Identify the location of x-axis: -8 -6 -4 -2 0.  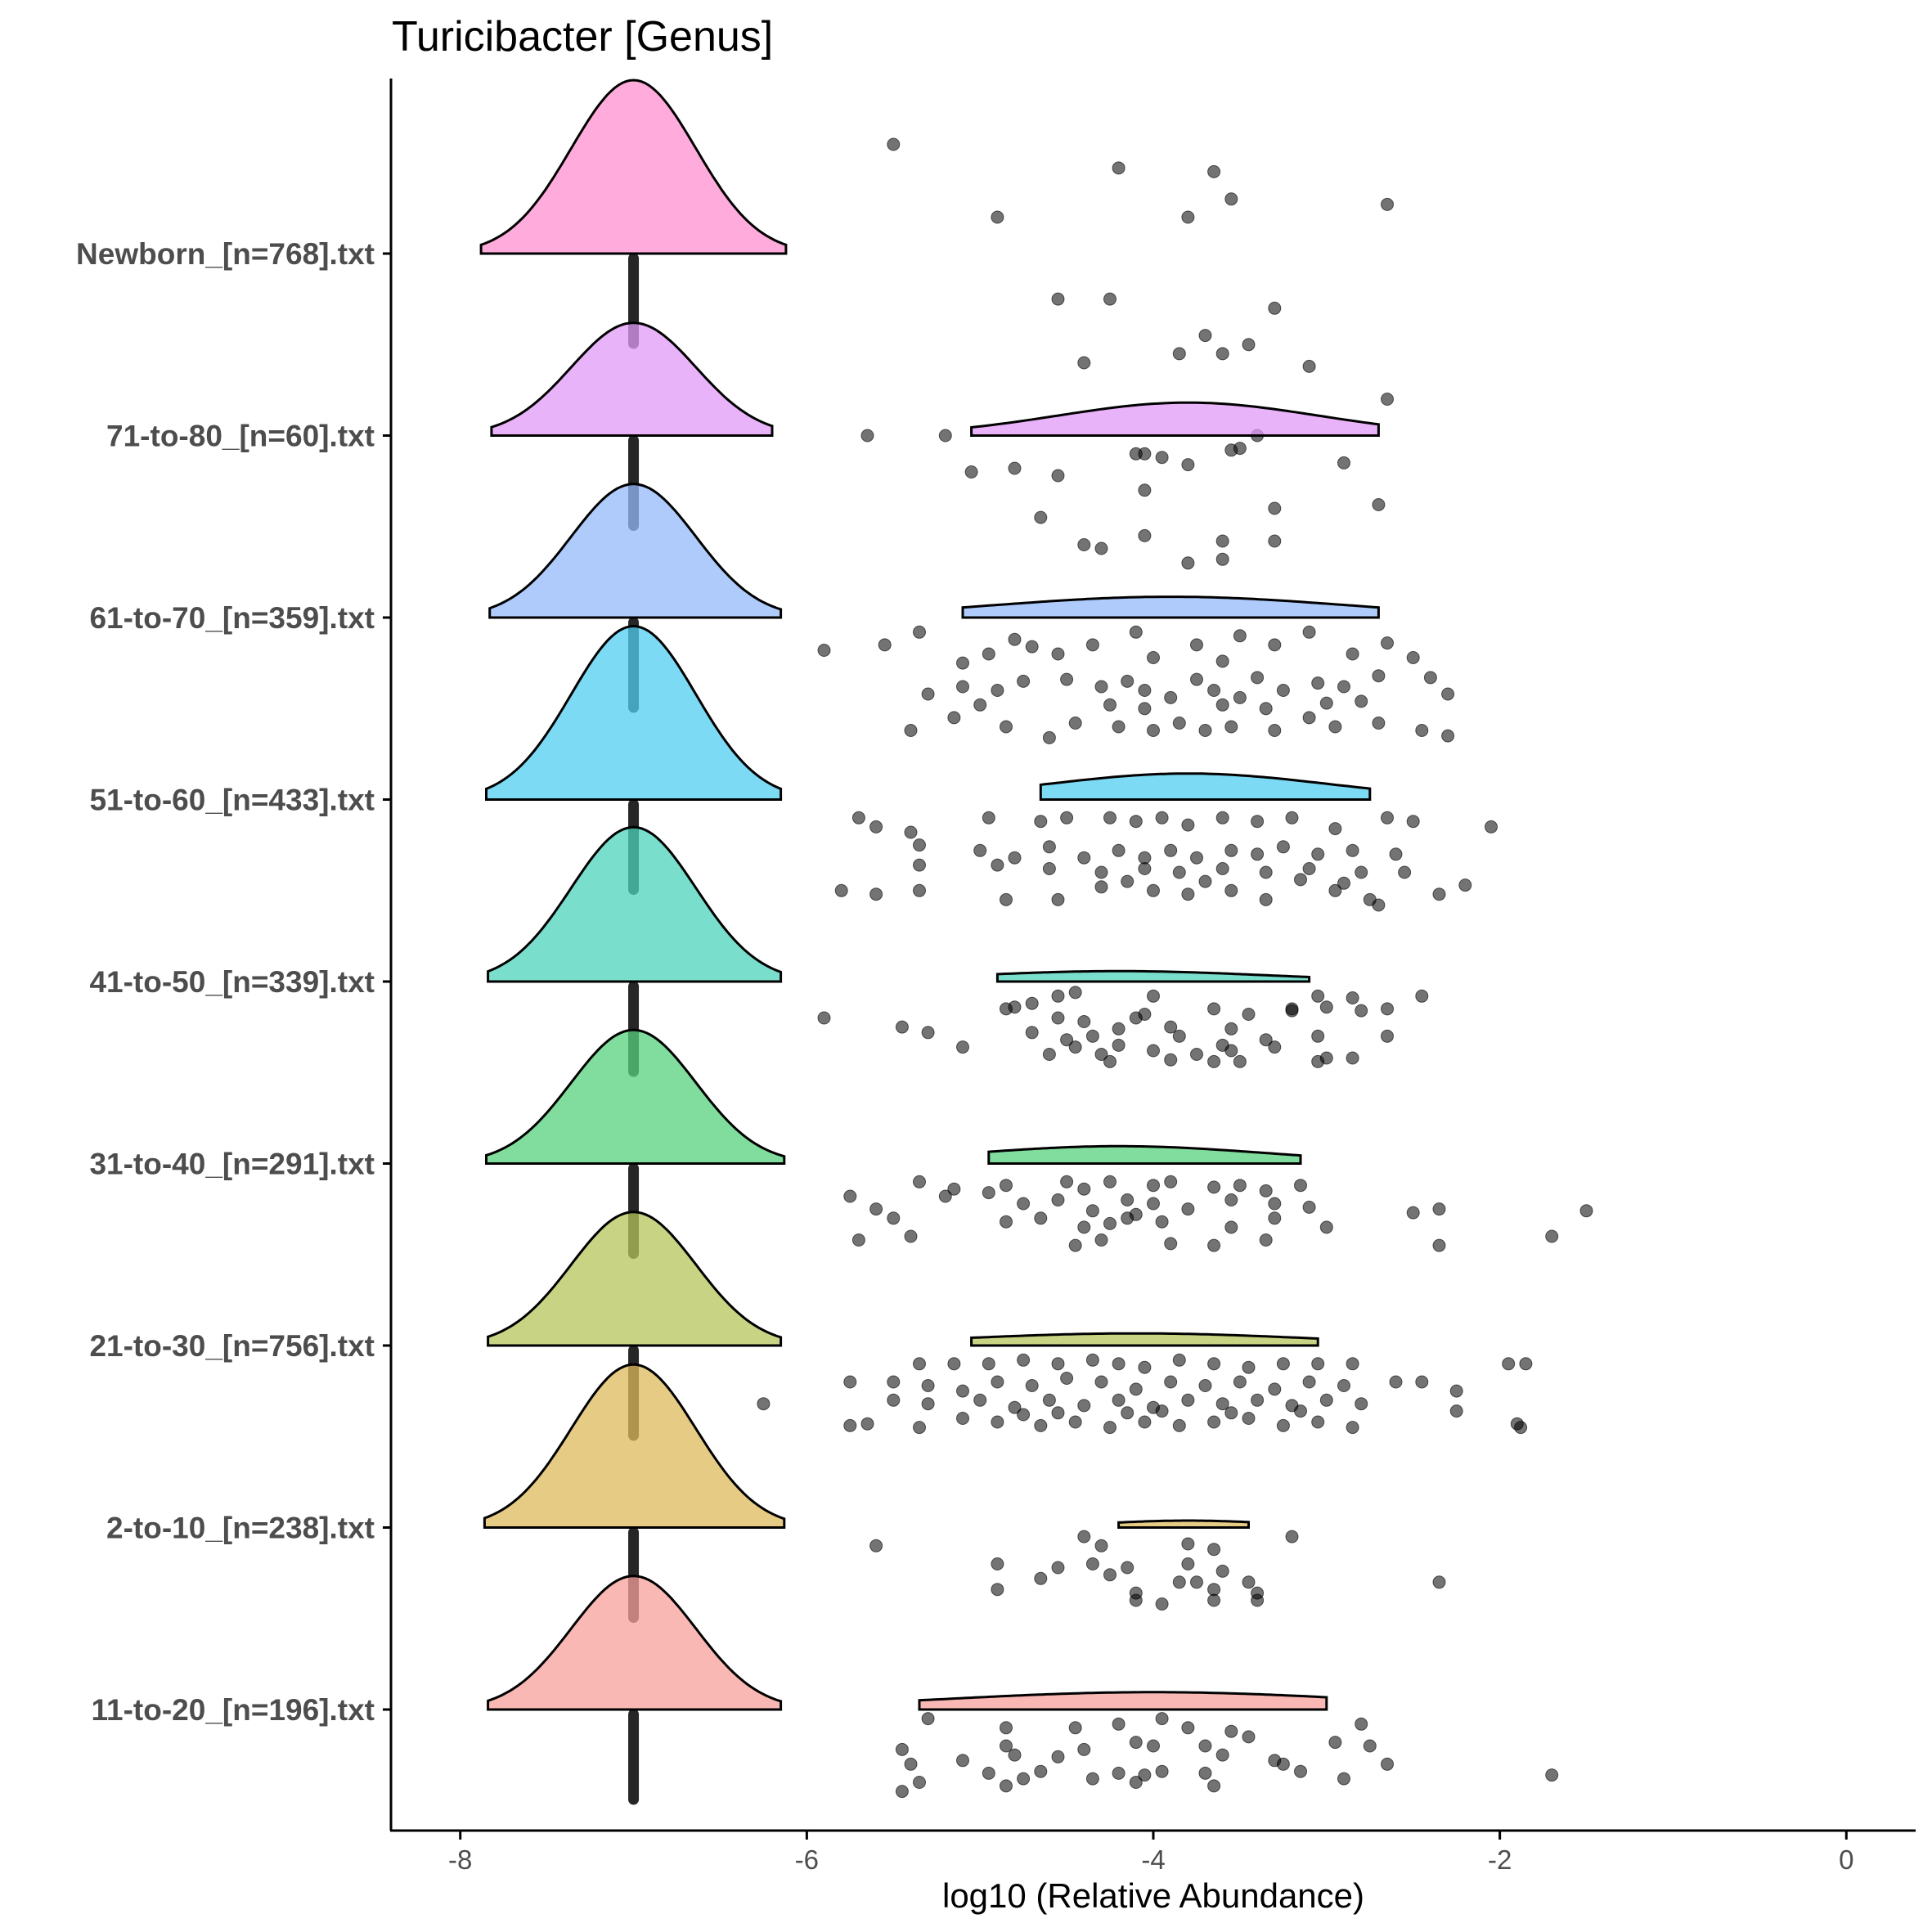
(1151, 1853).